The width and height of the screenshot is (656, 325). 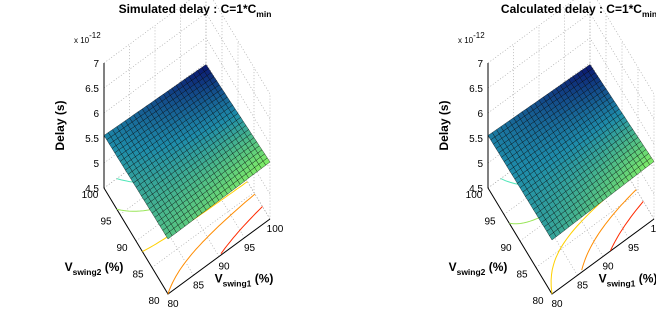 I want to click on chart-title: Simulated delay : C=1*Cmin, so click(x=195, y=10).